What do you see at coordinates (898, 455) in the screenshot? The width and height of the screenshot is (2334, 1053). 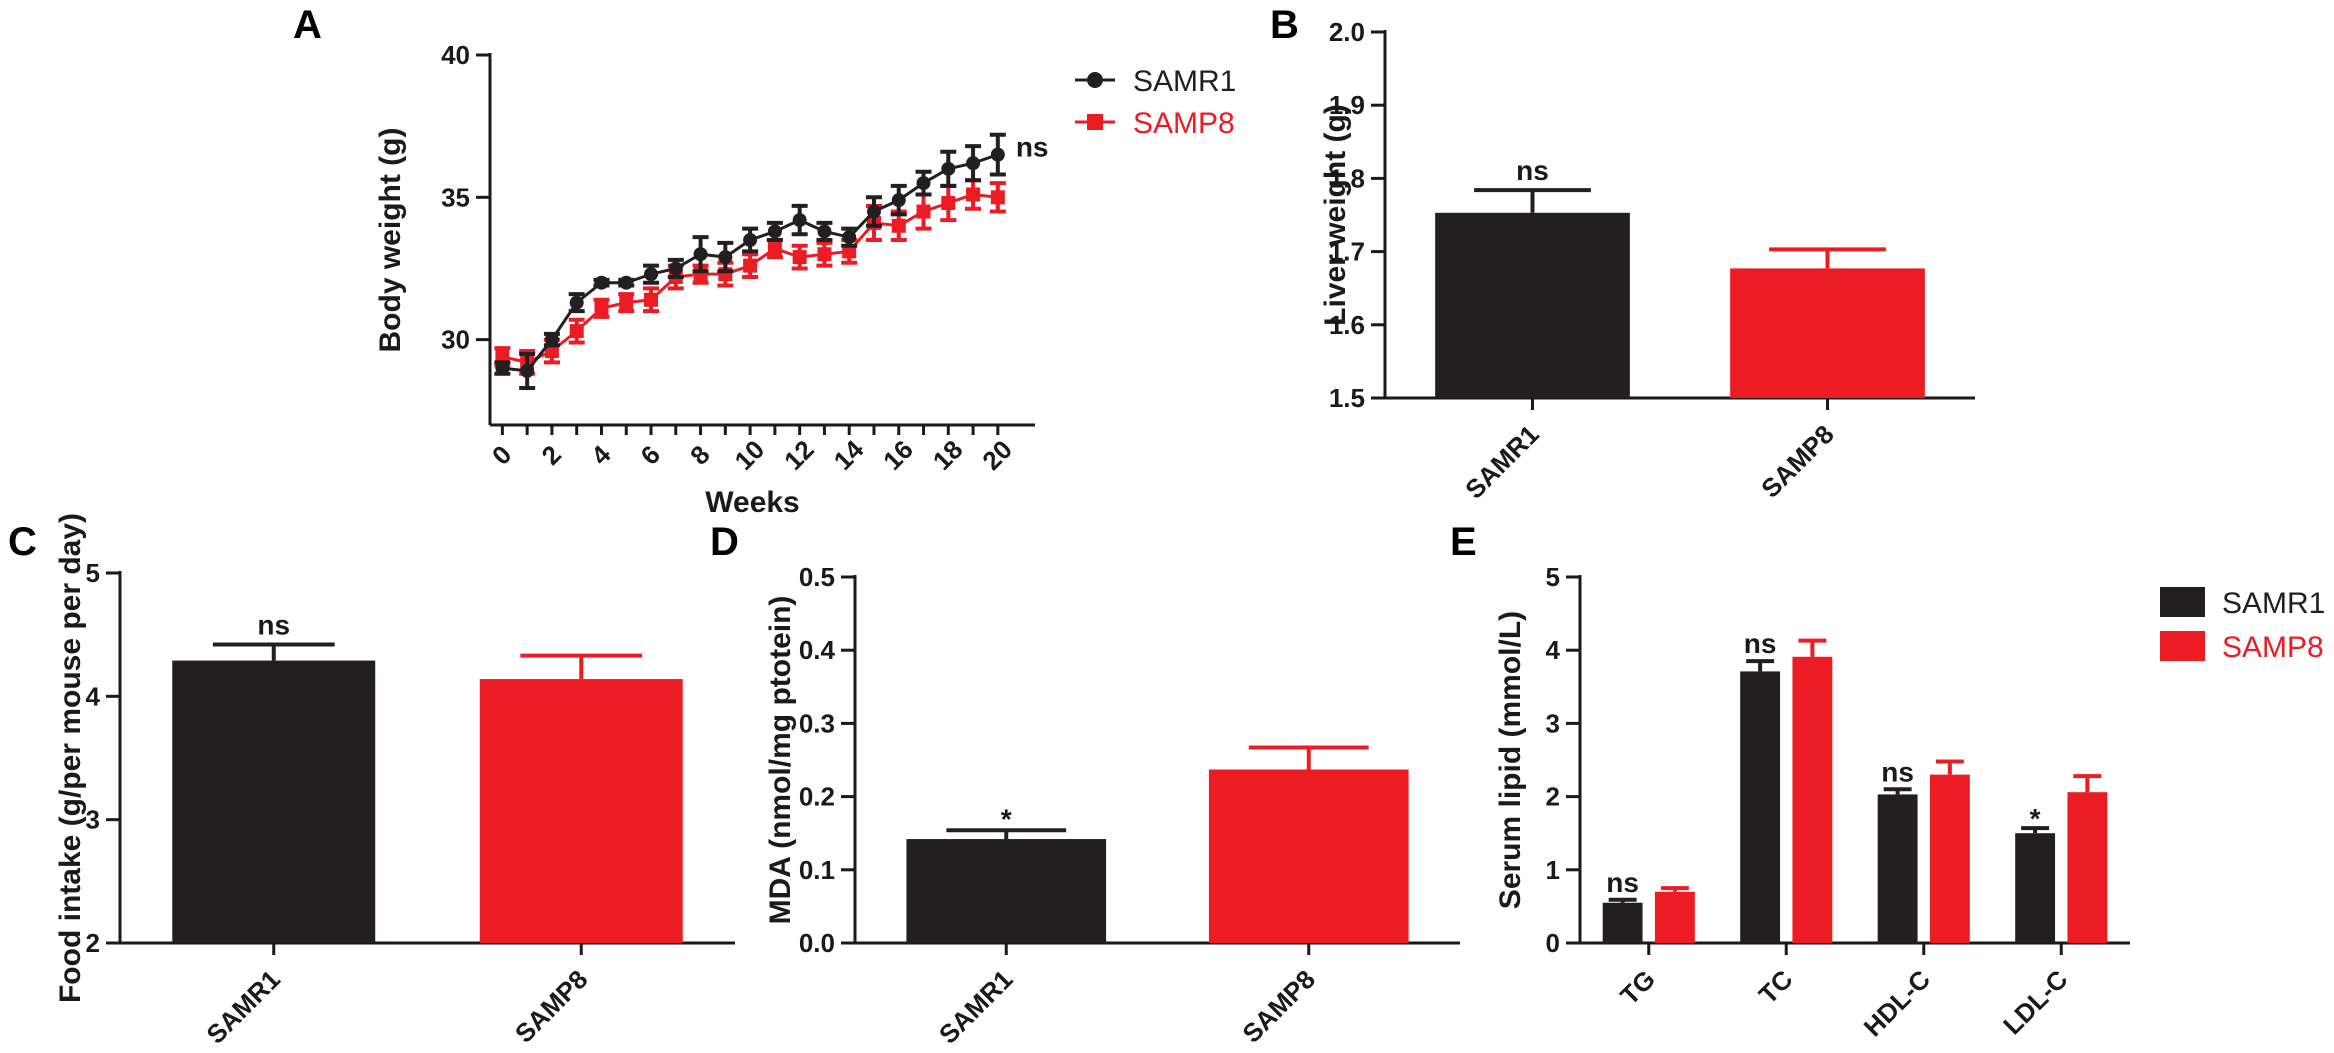 I see `x-tick-label: 16` at bounding box center [898, 455].